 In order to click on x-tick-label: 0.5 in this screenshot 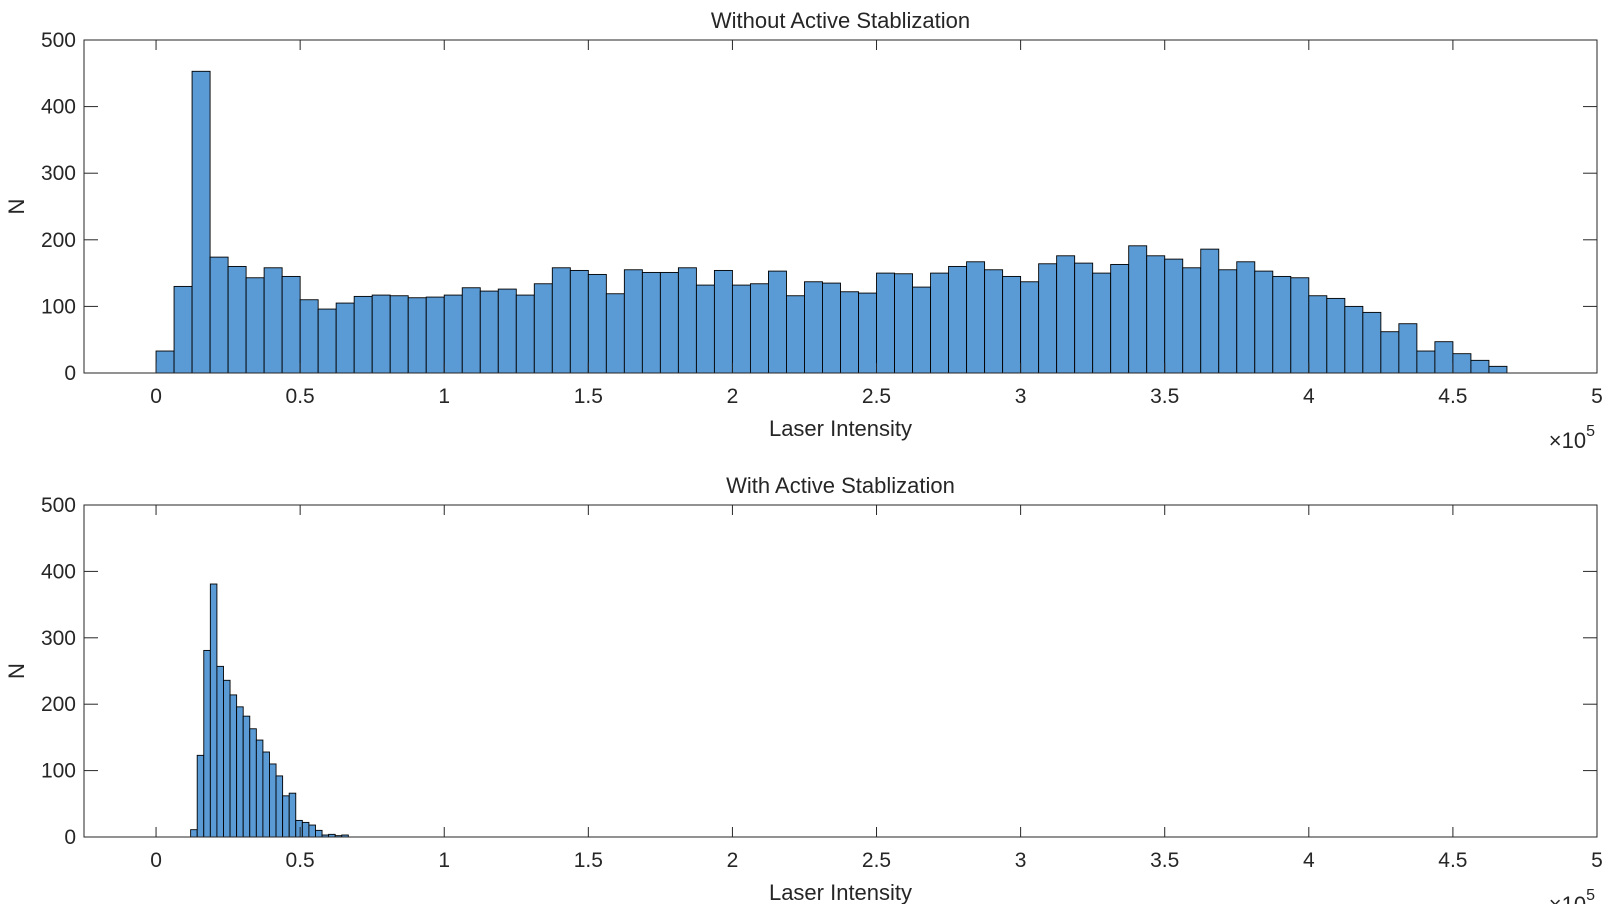, I will do `click(300, 396)`.